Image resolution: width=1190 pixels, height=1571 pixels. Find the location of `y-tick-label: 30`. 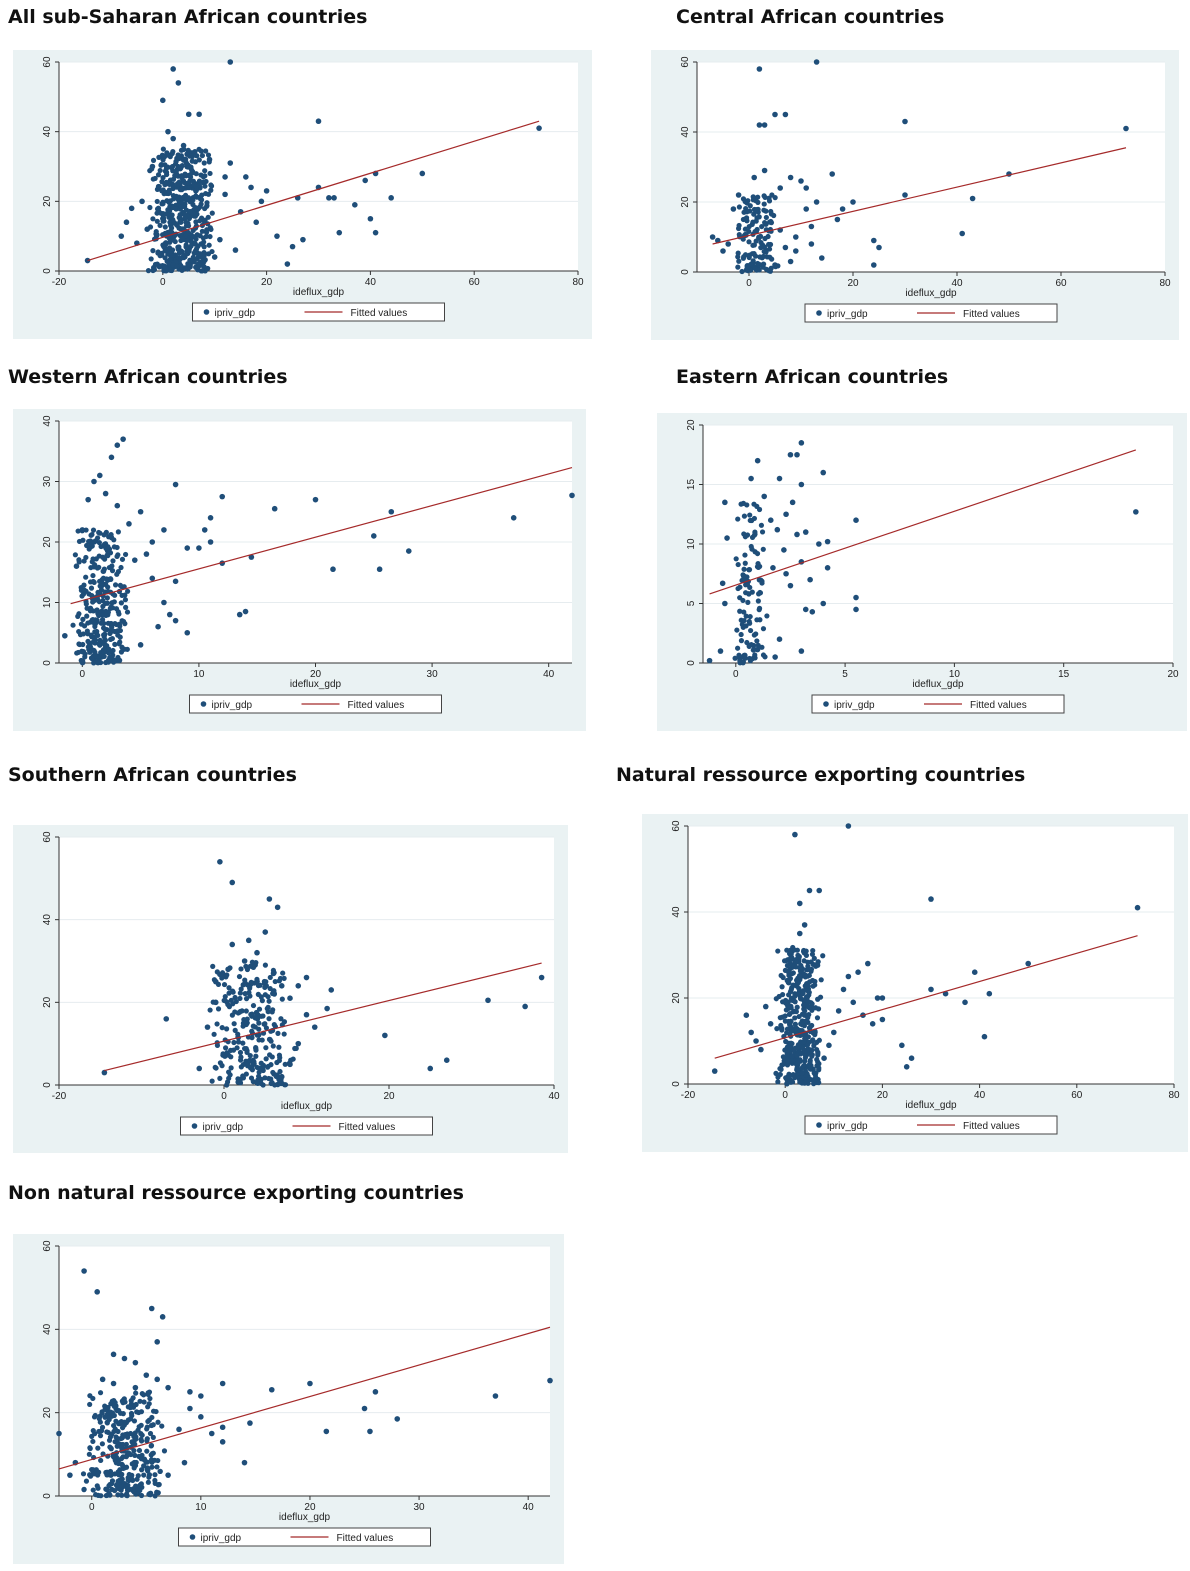

y-tick-label: 30 is located at coordinates (47, 482).